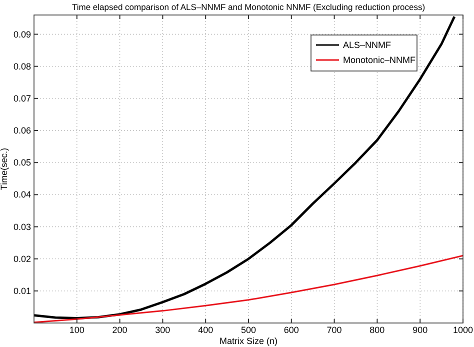  What do you see at coordinates (4, 169) in the screenshot?
I see `y-axis-title: Time(sec.)` at bounding box center [4, 169].